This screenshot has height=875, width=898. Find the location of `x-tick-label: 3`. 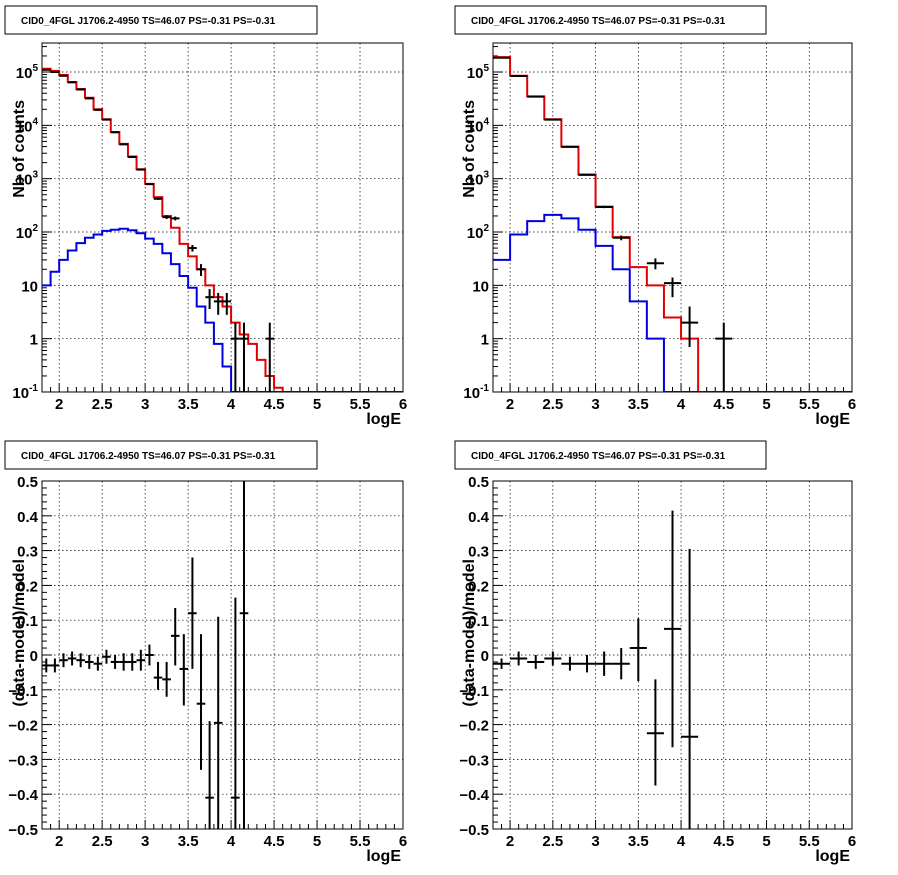

x-tick-label: 3 is located at coordinates (595, 404).